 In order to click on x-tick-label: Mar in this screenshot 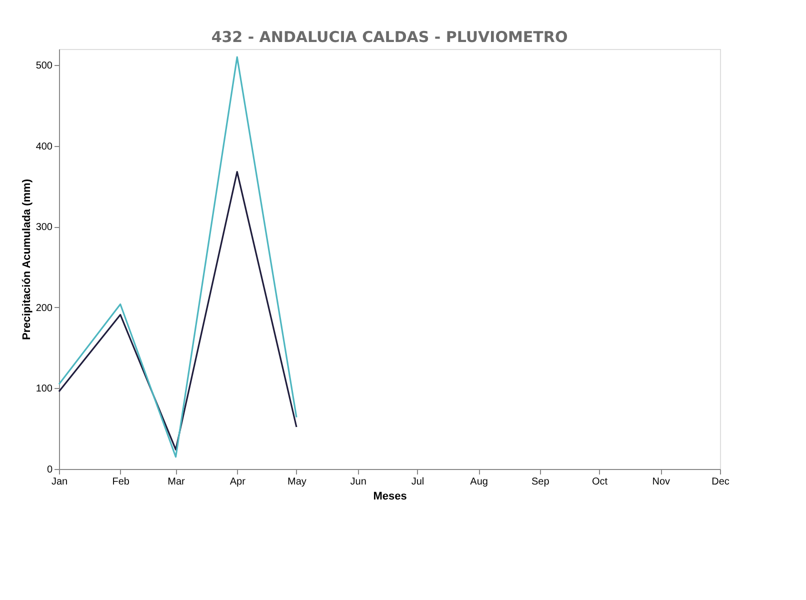, I will do `click(177, 482)`.